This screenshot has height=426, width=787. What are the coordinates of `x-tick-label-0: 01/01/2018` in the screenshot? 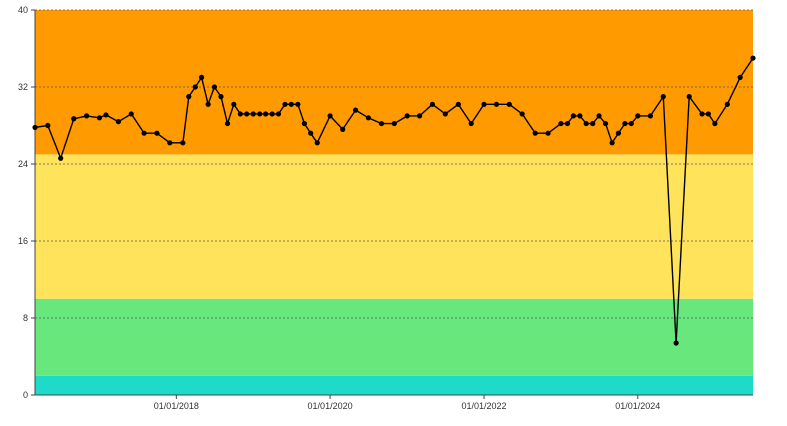 It's located at (176, 406).